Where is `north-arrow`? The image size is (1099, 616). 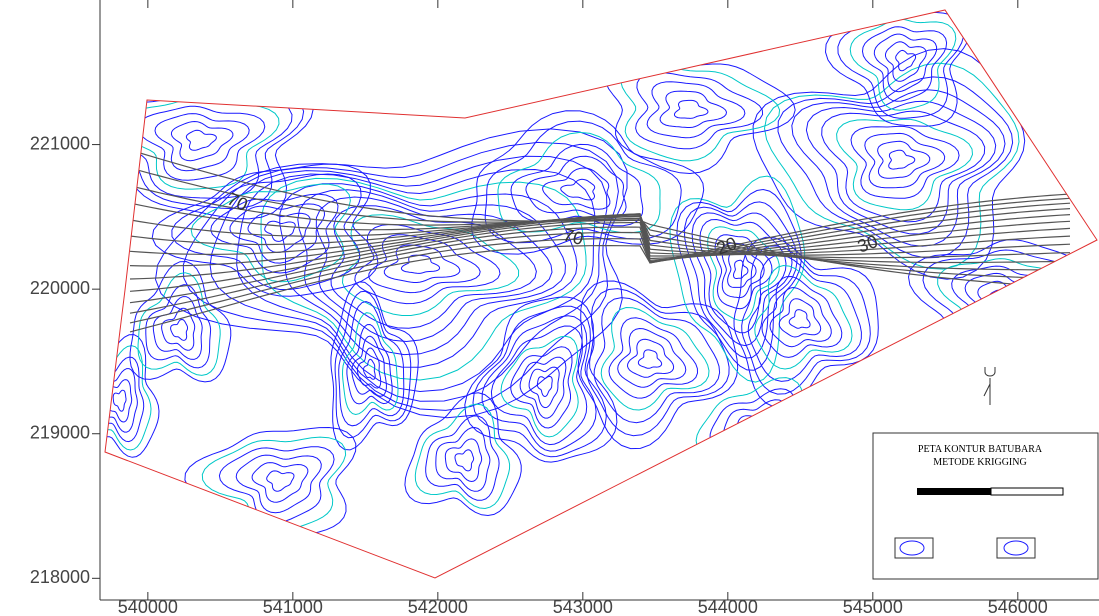
north-arrow is located at coordinates (989, 386).